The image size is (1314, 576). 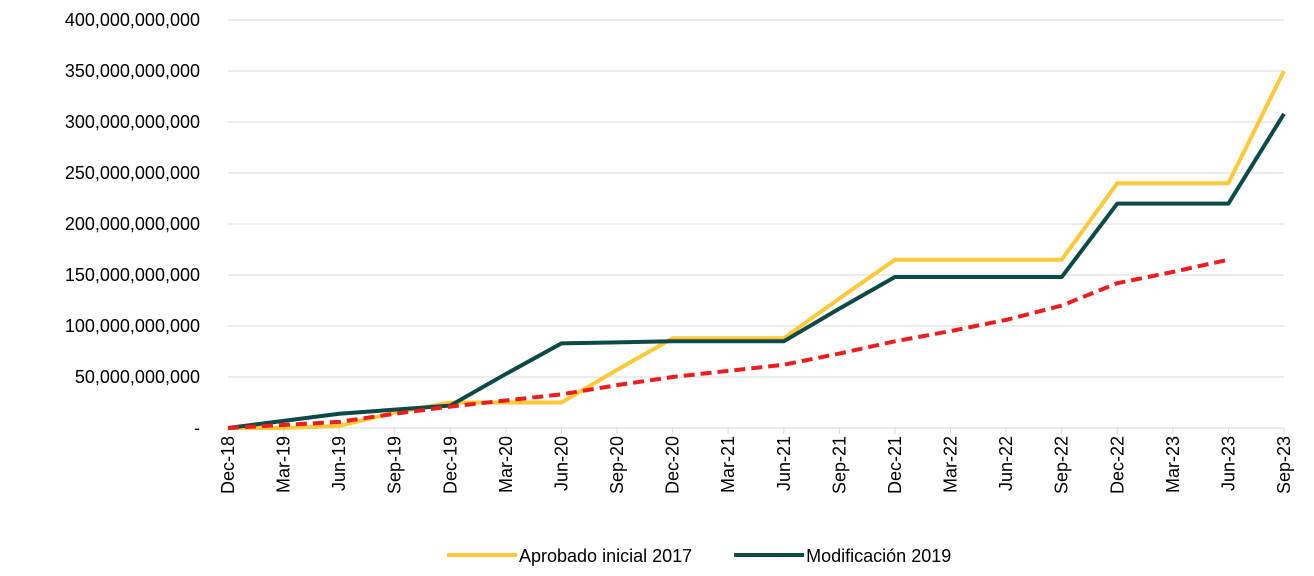 What do you see at coordinates (617, 465) in the screenshot?
I see `x-tick-label: Sep-20` at bounding box center [617, 465].